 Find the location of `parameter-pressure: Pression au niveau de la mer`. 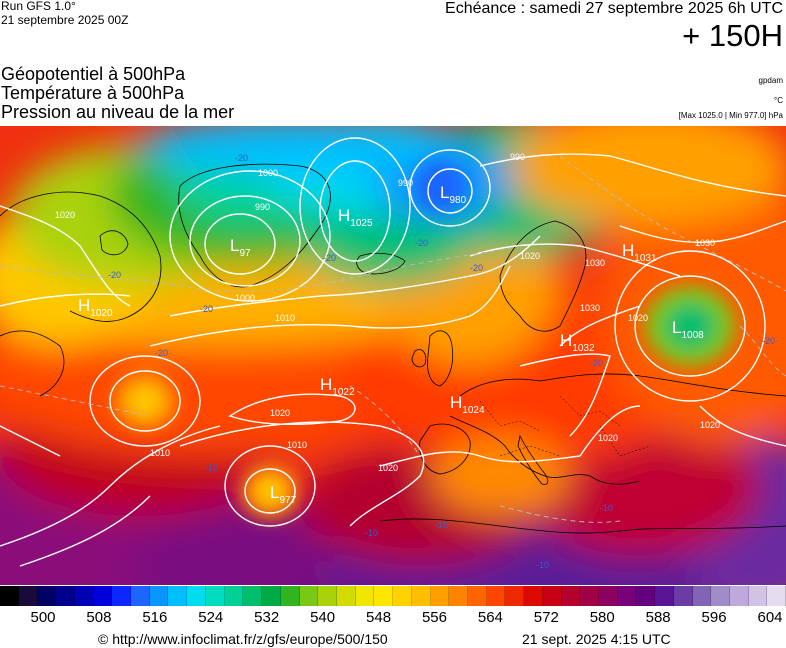

parameter-pressure: Pression au niveau de la mer is located at coordinates (118, 112).